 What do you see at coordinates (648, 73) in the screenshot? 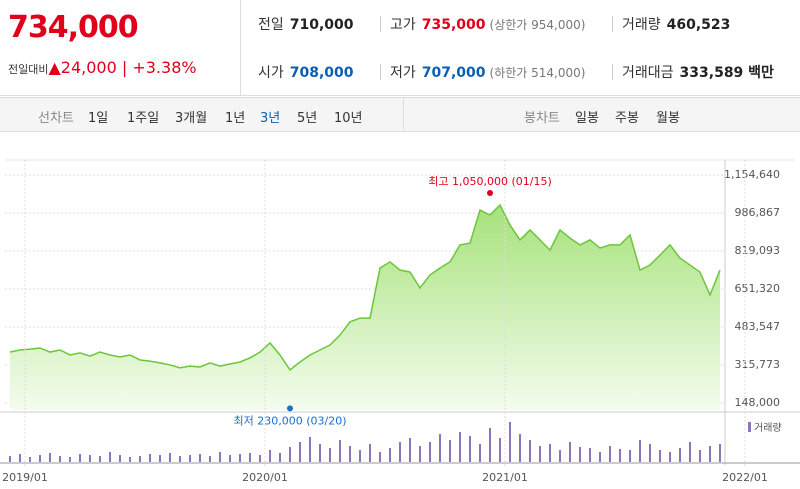
I see `field-label: 거래대금` at bounding box center [648, 73].